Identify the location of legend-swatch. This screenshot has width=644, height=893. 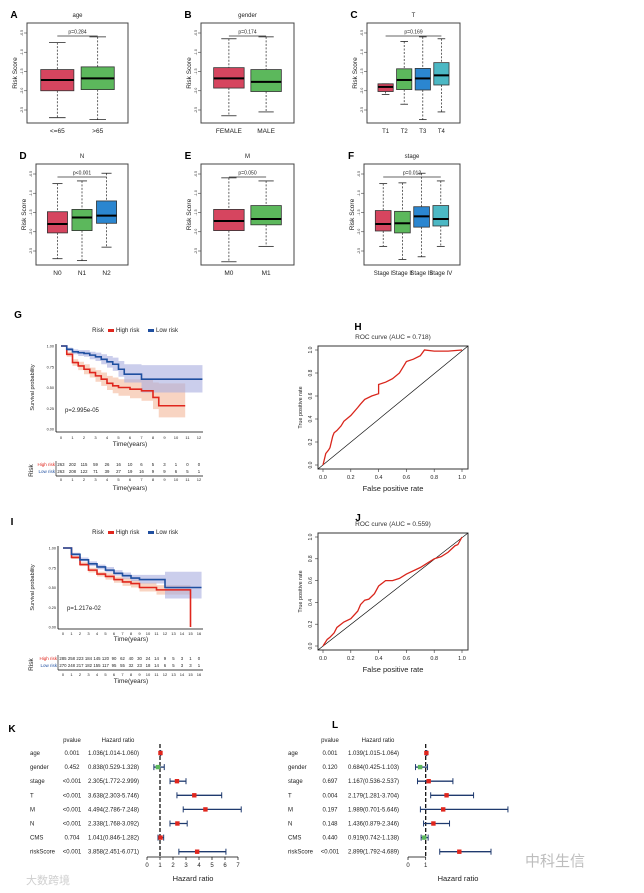
(151, 330).